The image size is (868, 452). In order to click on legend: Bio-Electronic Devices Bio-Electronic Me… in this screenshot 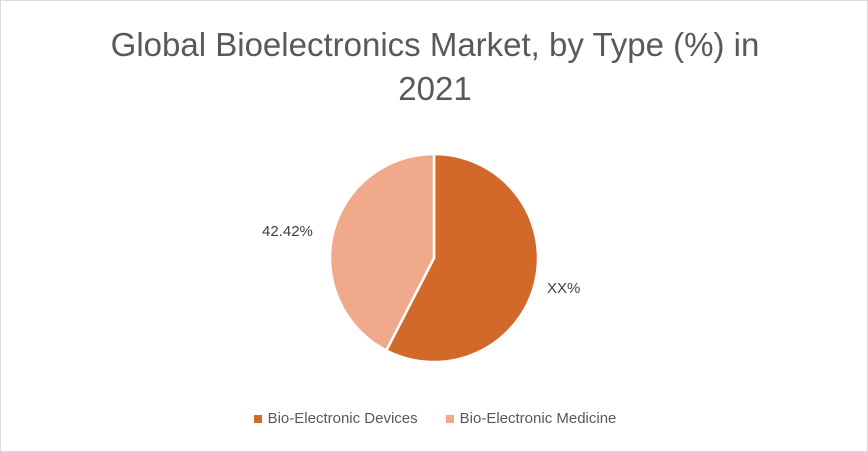, I will do `click(434, 418)`.